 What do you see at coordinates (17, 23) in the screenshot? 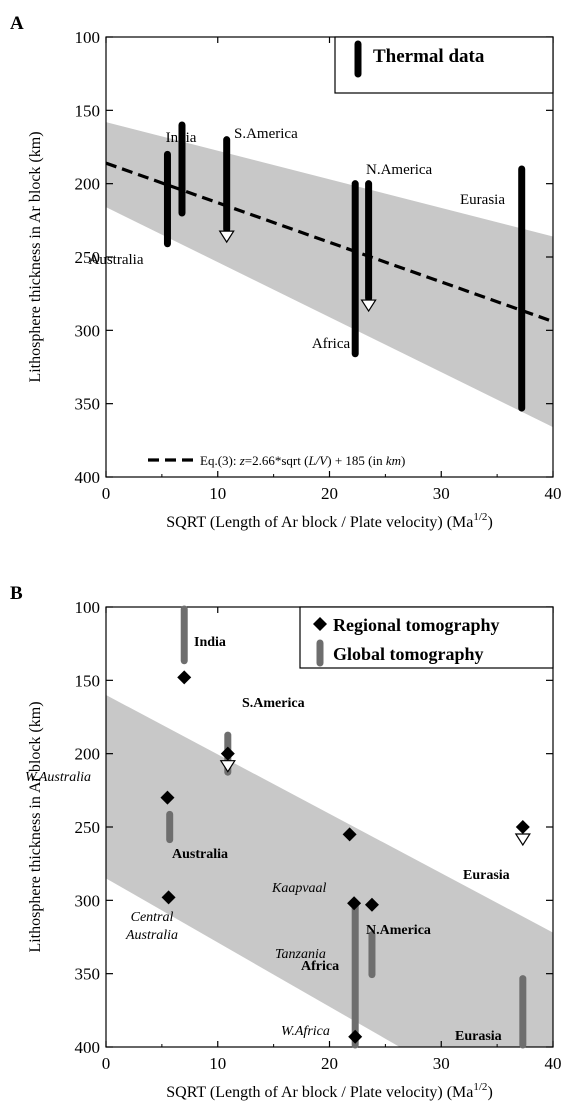
I see `panel-label: A` at bounding box center [17, 23].